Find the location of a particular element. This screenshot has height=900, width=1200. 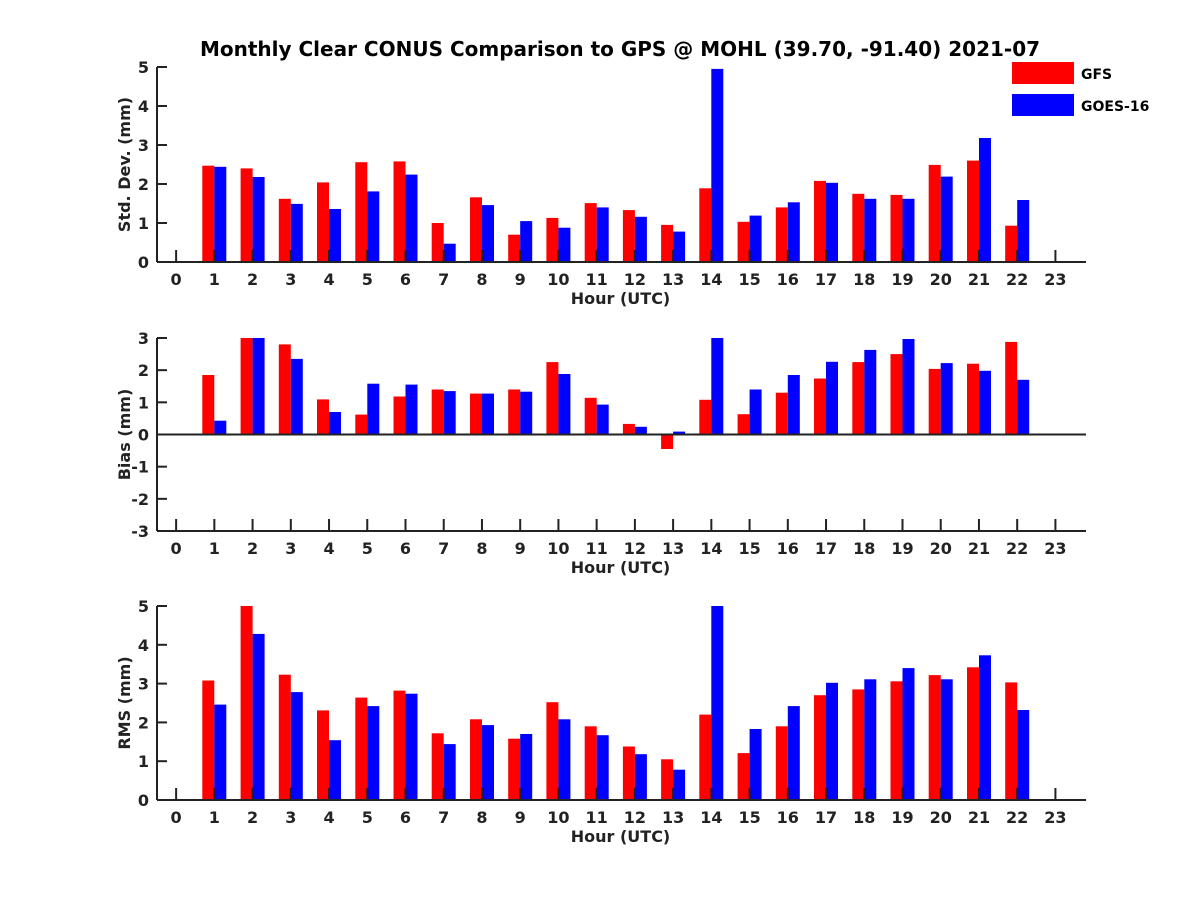

x-tick-label: 20 is located at coordinates (941, 548).